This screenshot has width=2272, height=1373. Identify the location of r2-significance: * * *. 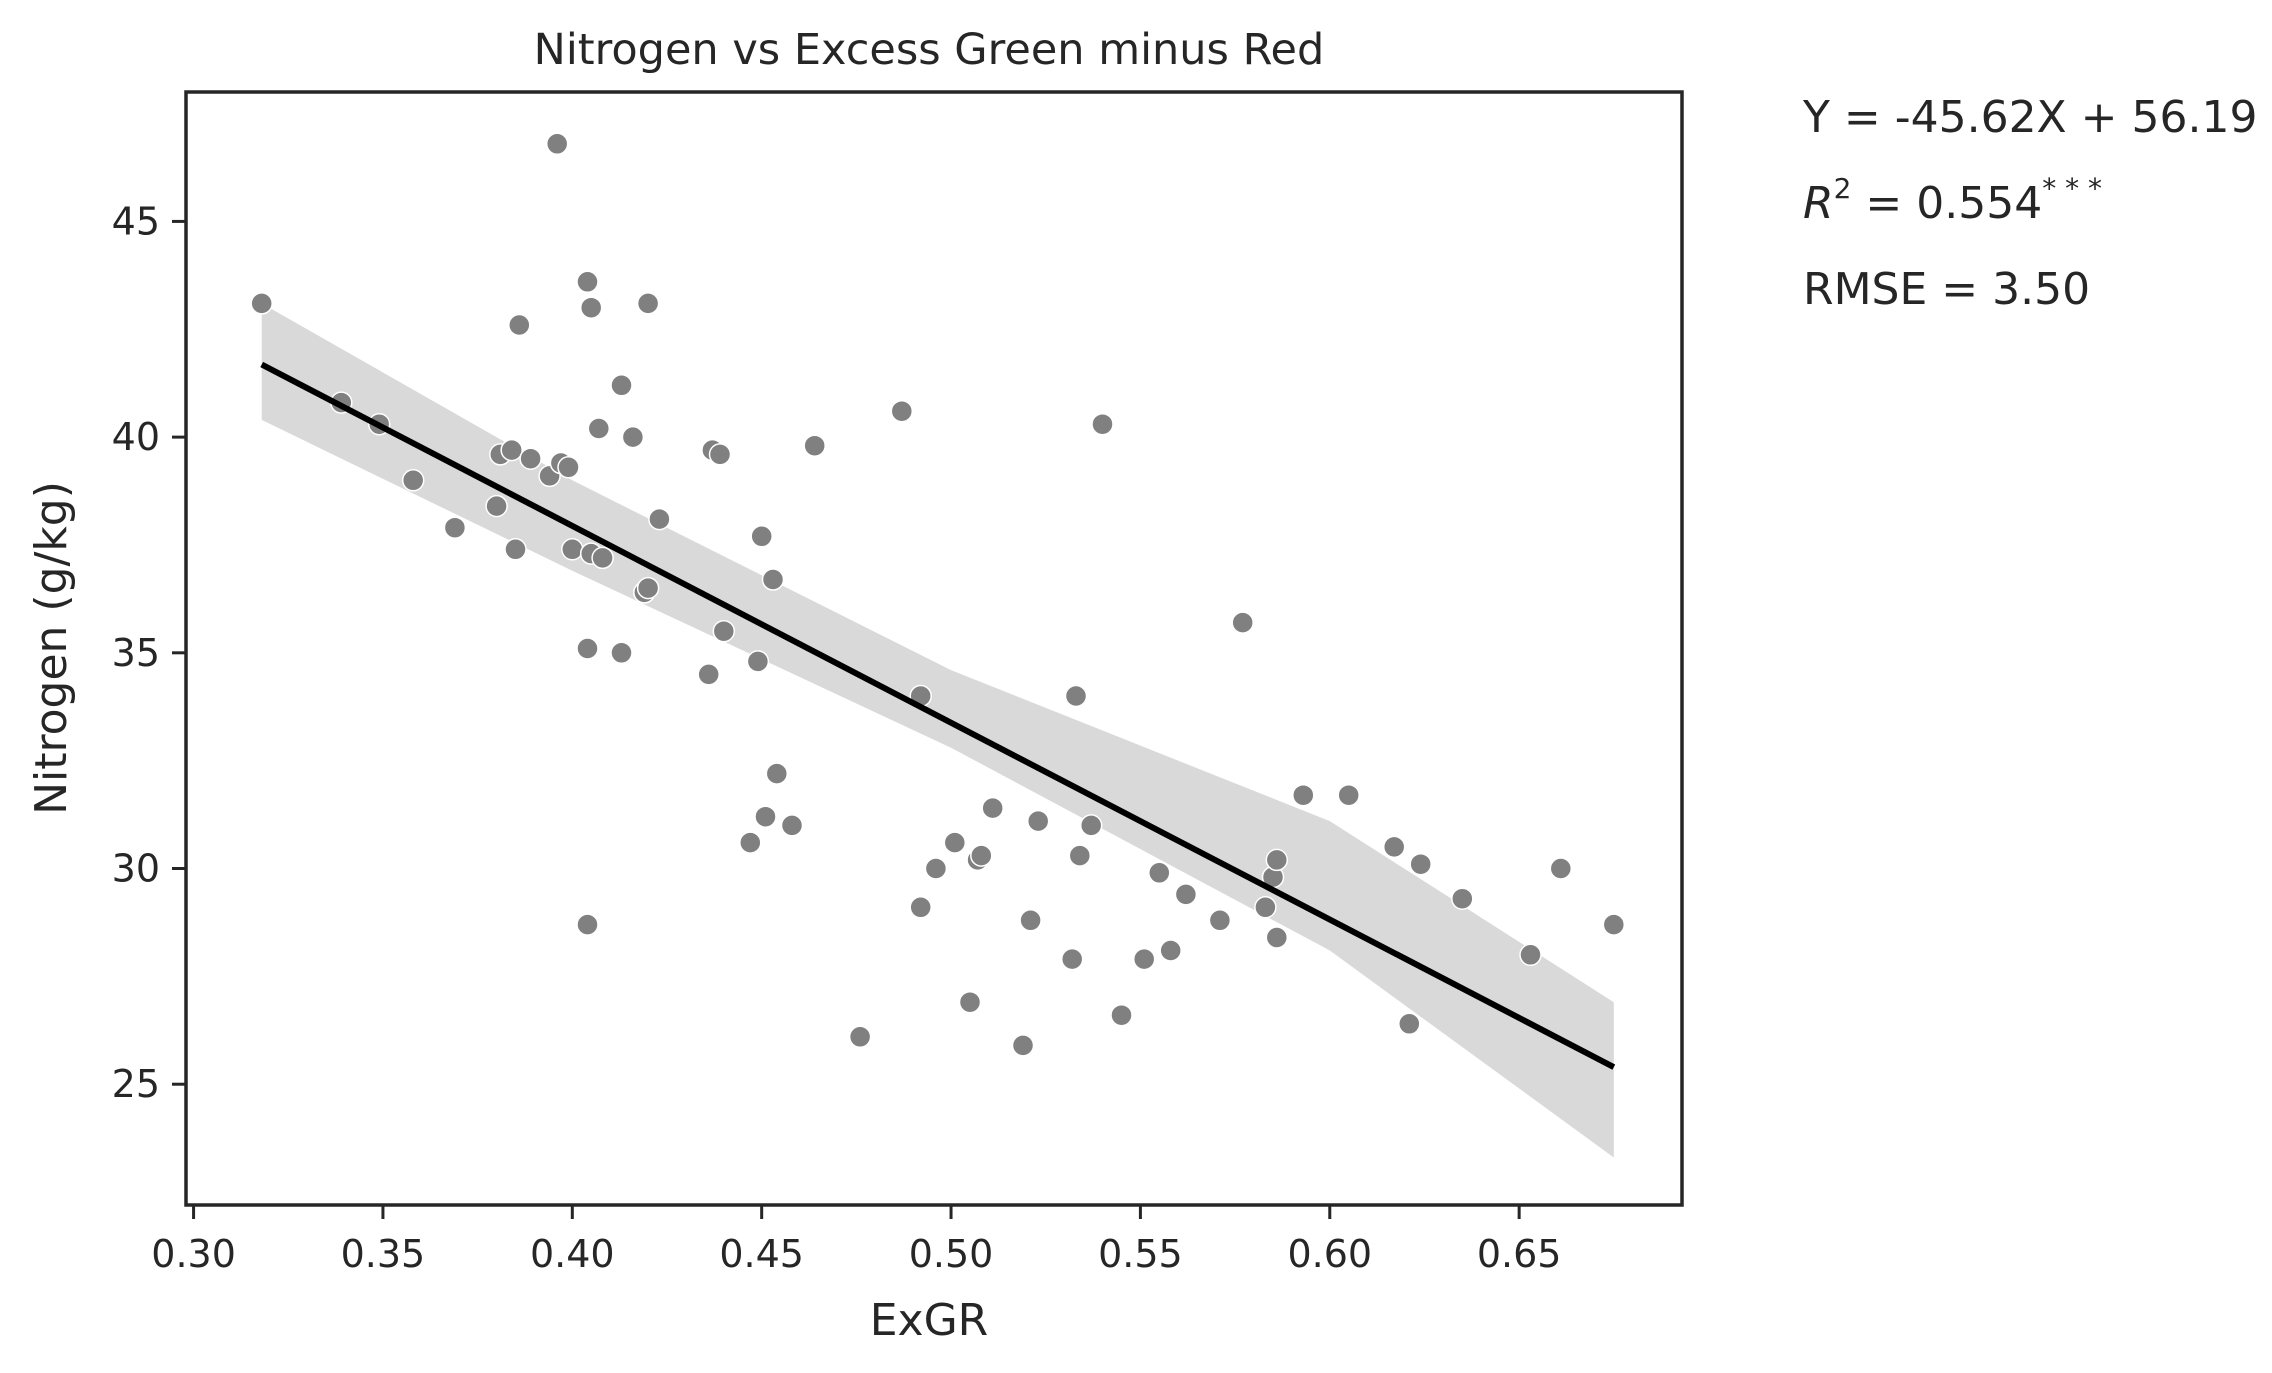
(2072, 188).